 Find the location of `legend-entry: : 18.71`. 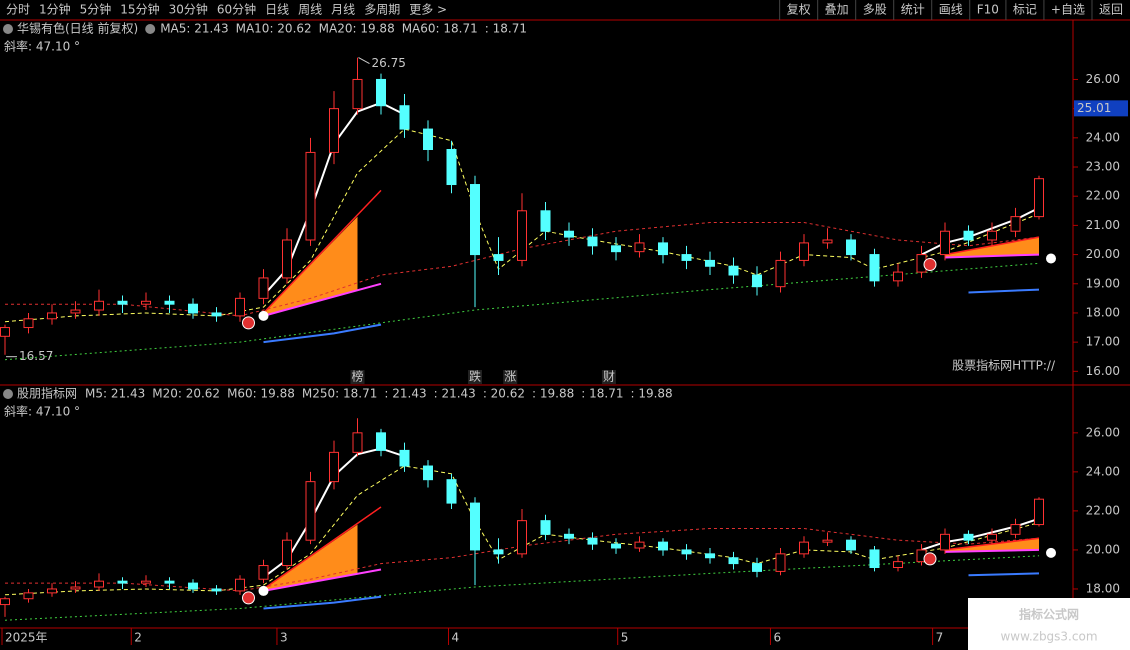

legend-entry: : 18.71 is located at coordinates (506, 29).